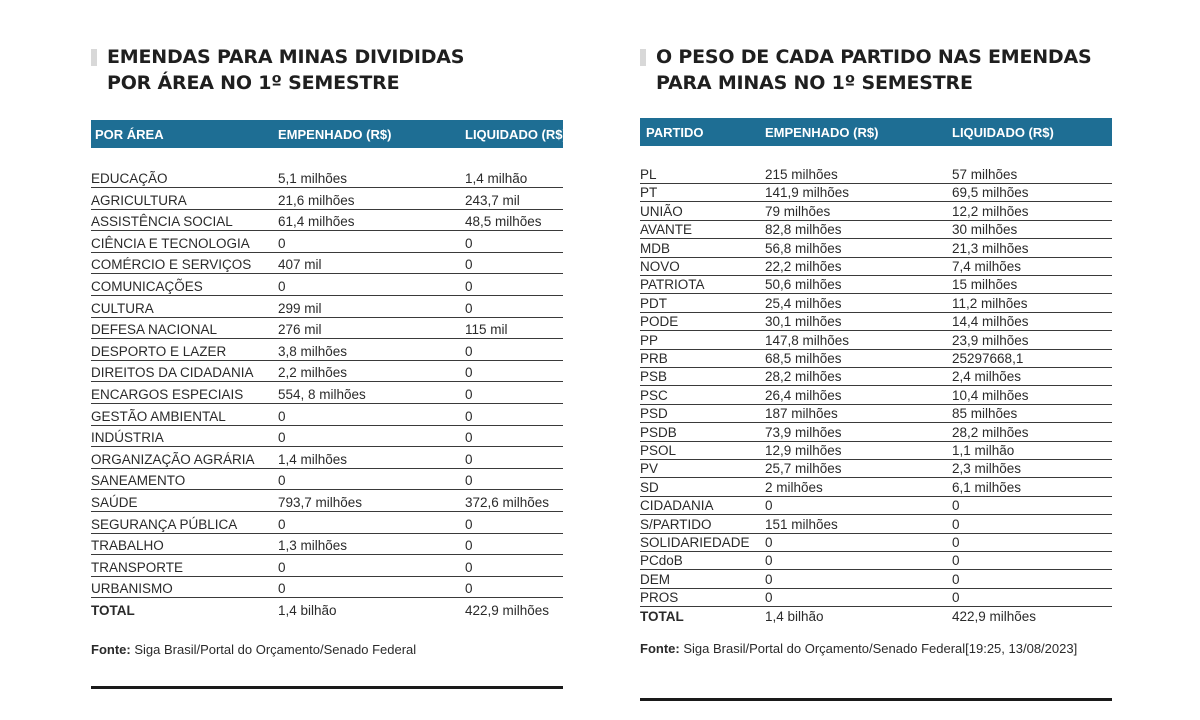 The width and height of the screenshot is (1200, 720). Describe the element at coordinates (659, 322) in the screenshot. I see `row-label: PODE` at that location.